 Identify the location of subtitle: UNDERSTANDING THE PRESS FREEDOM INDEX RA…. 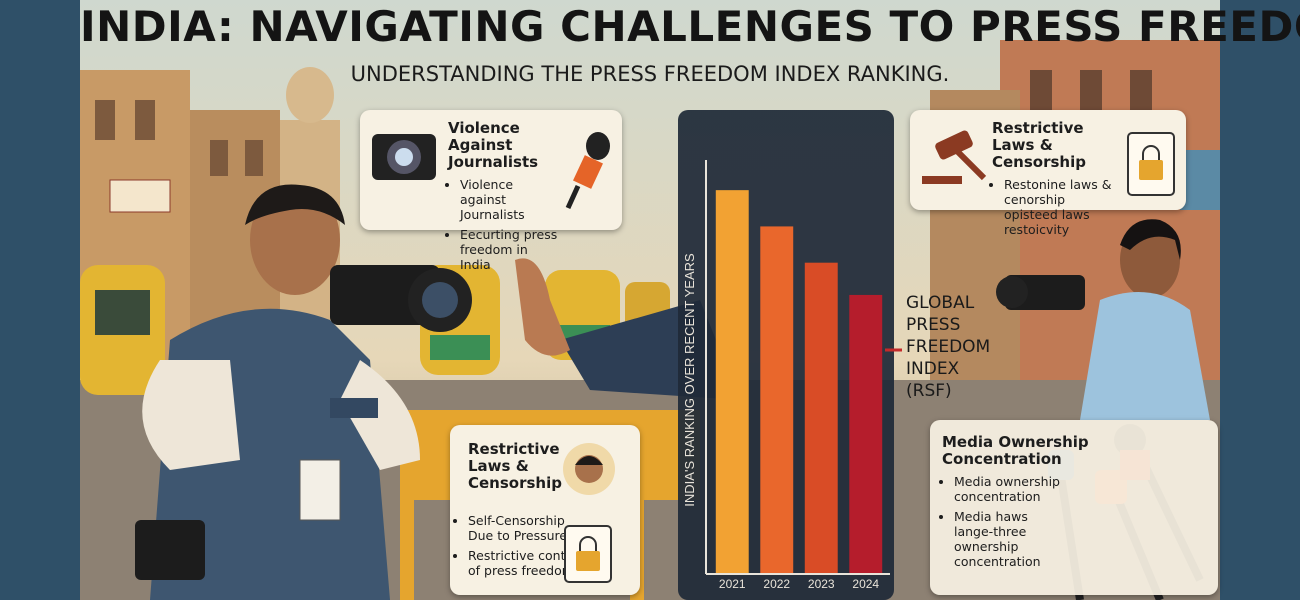
(650, 74).